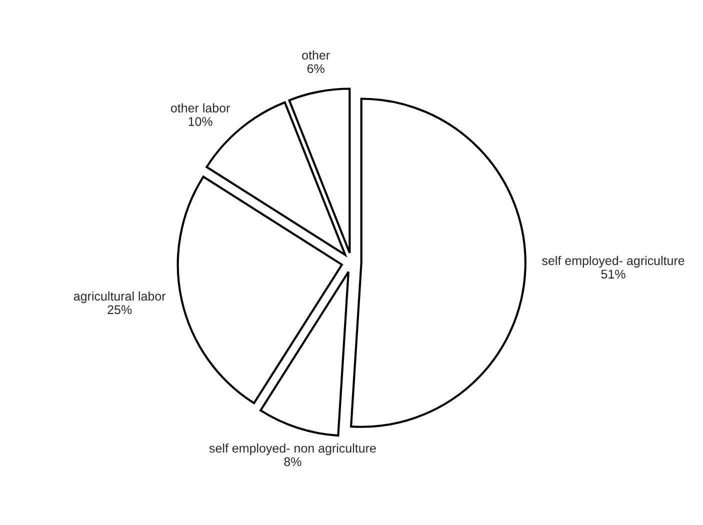 The image size is (703, 525). Describe the element at coordinates (200, 107) in the screenshot. I see `slice-label: other labor` at that location.